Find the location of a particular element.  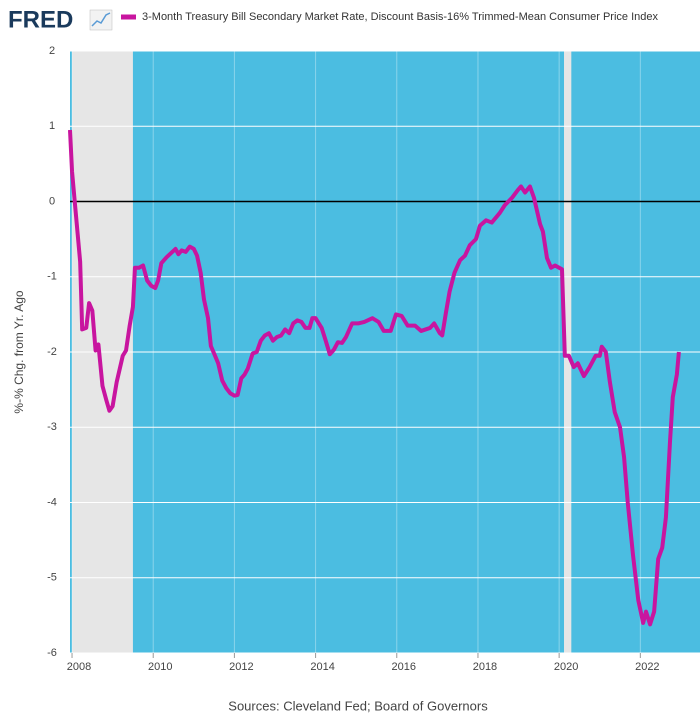

y-tick-label: -4 is located at coordinates (52, 502).